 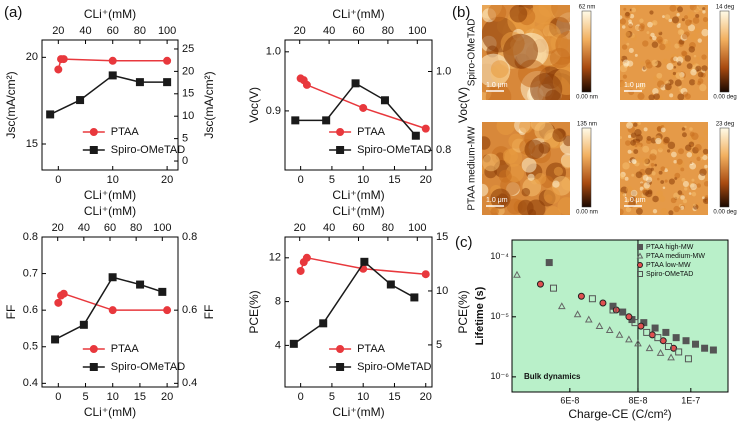 I want to click on y-tick-label: 0.8, so click(x=30, y=237).